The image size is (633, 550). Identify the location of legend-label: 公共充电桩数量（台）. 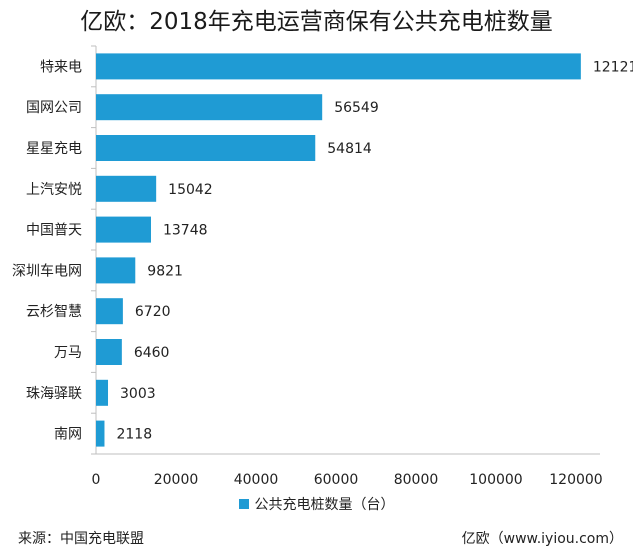
(324, 505).